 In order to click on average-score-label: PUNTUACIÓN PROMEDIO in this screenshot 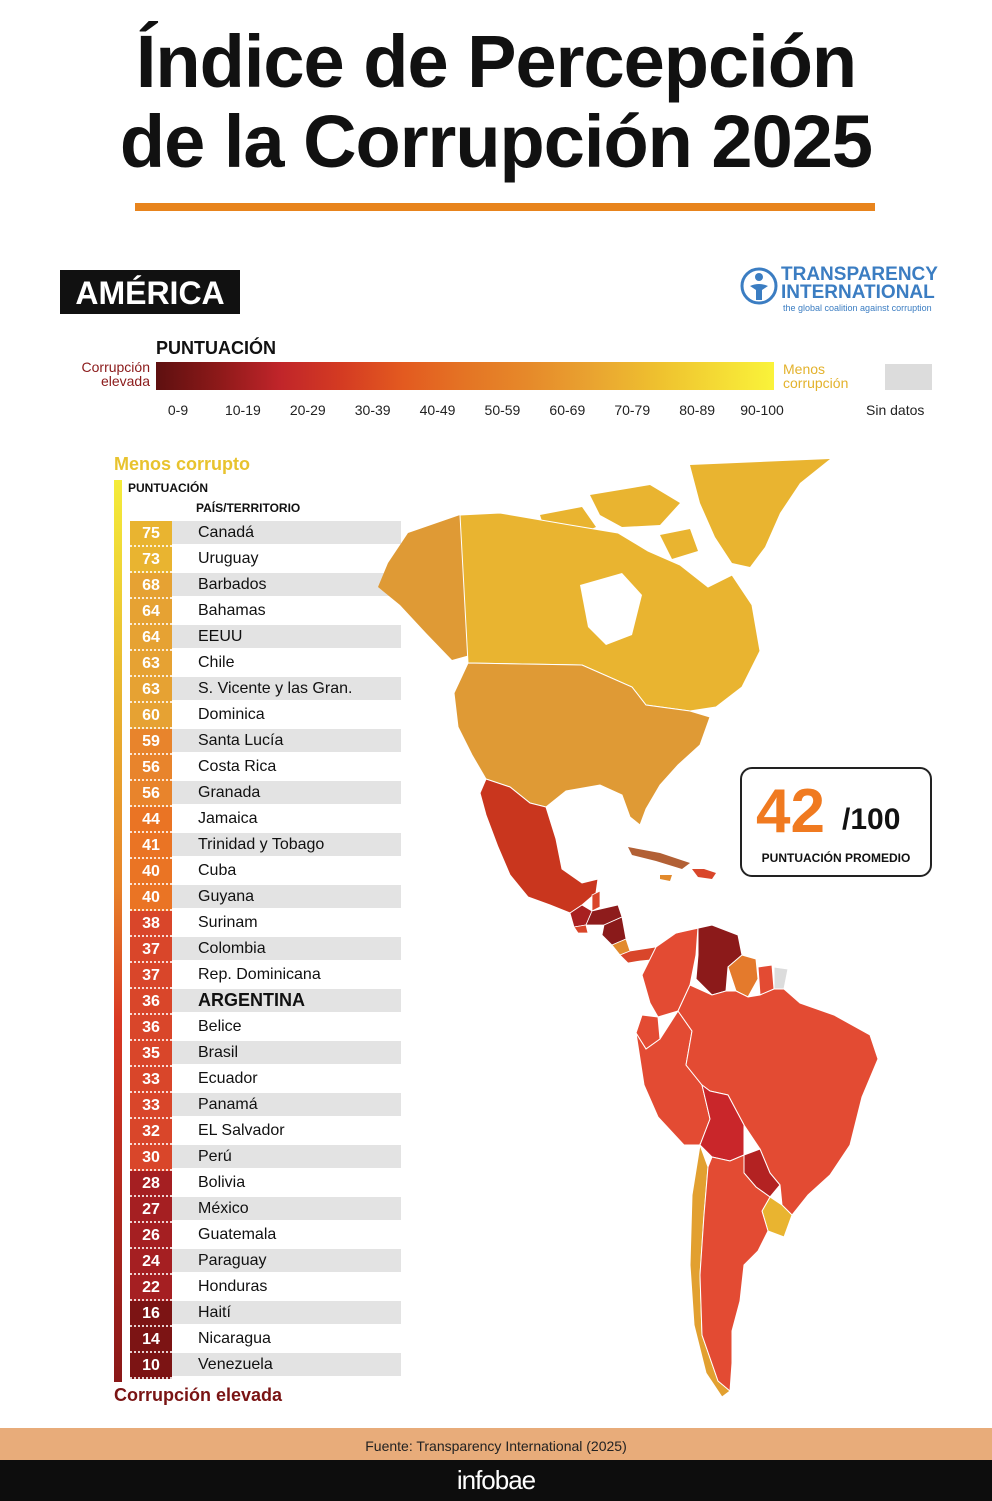, I will do `click(836, 858)`.